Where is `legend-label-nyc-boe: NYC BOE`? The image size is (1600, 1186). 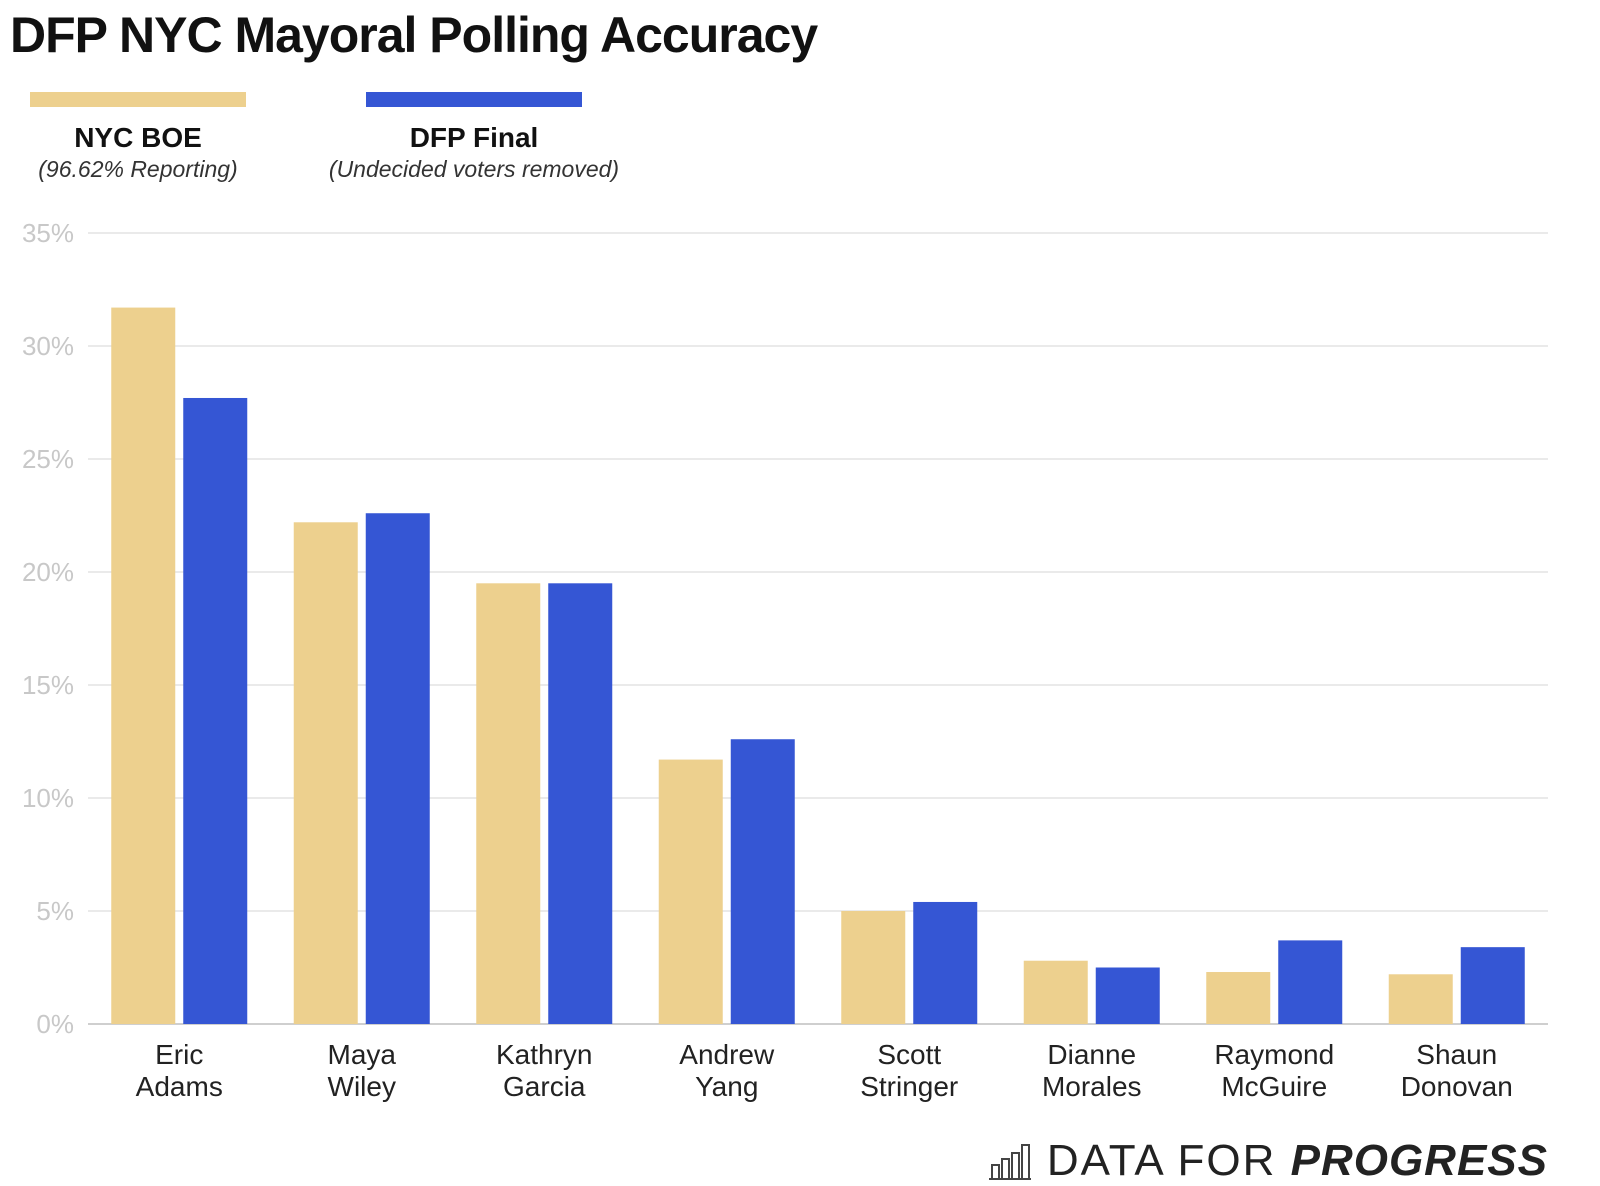
legend-label-nyc-boe: NYC BOE is located at coordinates (138, 137).